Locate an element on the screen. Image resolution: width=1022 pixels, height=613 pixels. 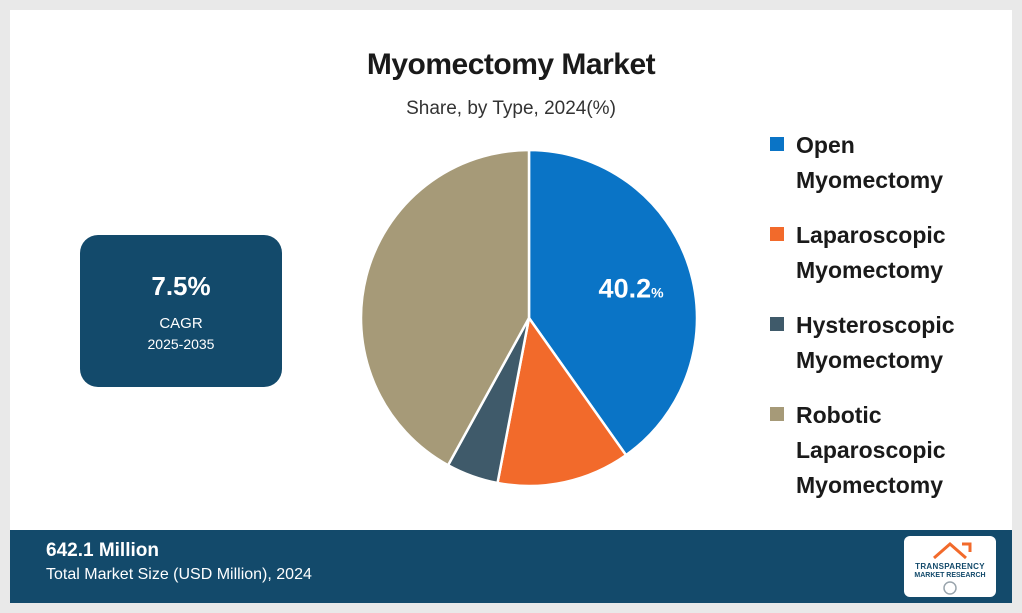
logo-text-line1: TRANSPARENCY is located at coordinates (950, 566).